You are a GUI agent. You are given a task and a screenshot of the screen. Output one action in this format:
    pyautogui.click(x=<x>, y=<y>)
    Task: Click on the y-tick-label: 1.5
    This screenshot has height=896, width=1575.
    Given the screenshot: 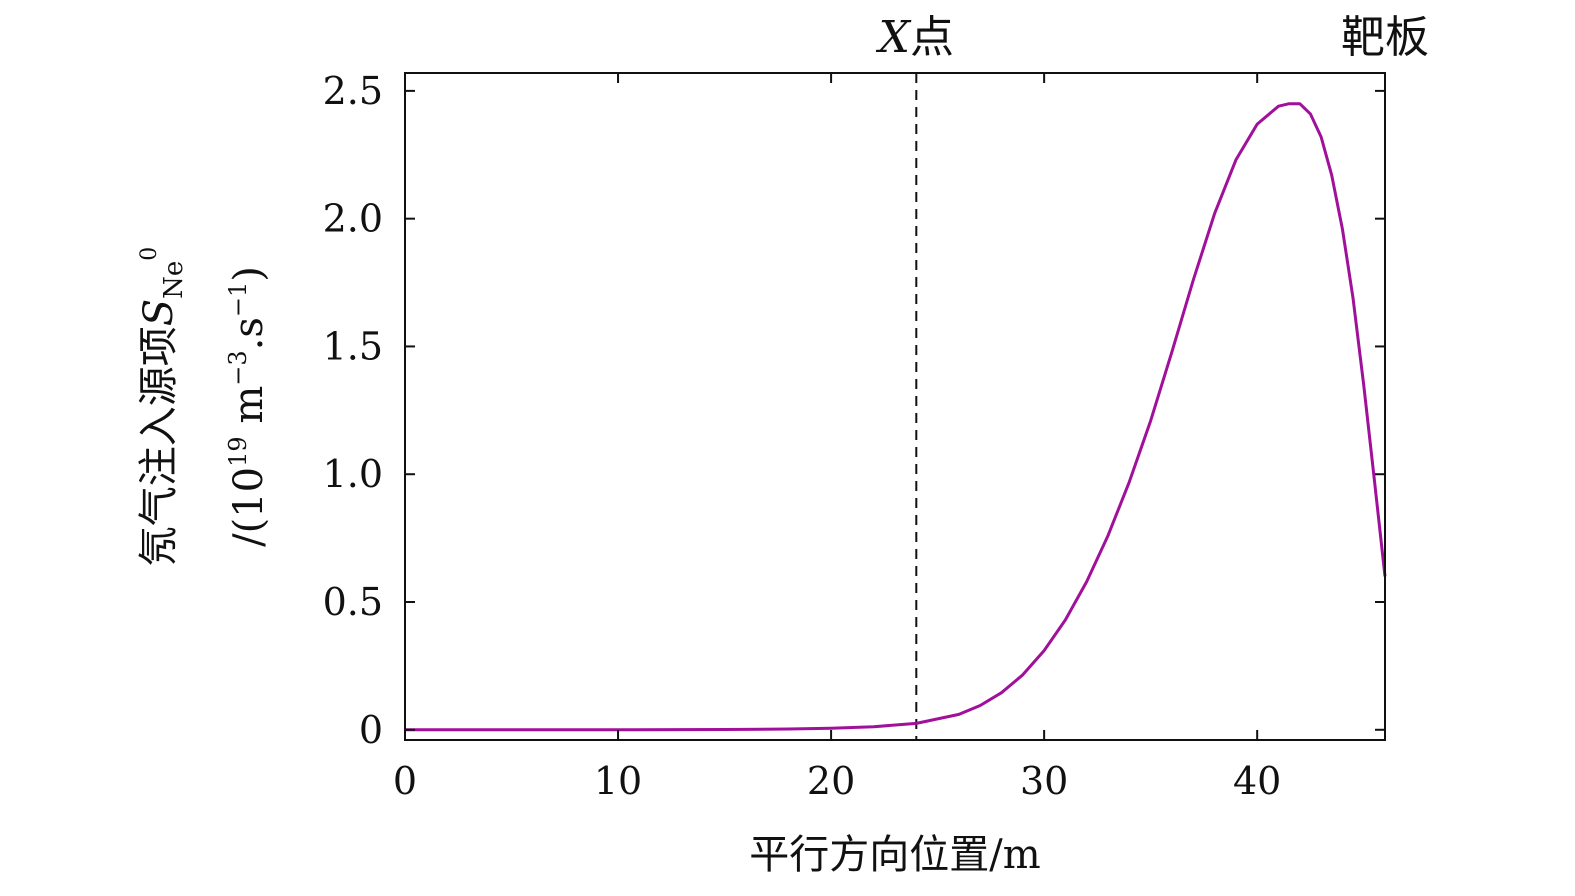 What is the action you would take?
    pyautogui.click(x=353, y=346)
    